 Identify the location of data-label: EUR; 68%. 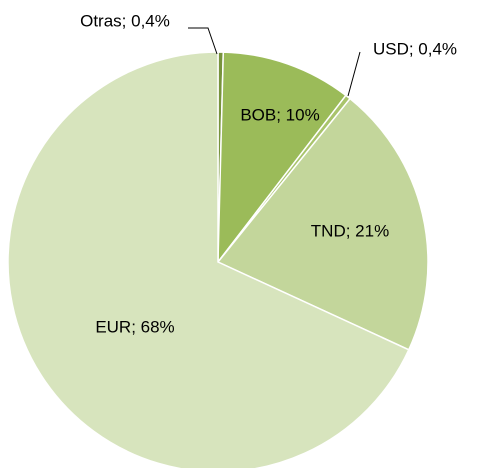
(134, 326).